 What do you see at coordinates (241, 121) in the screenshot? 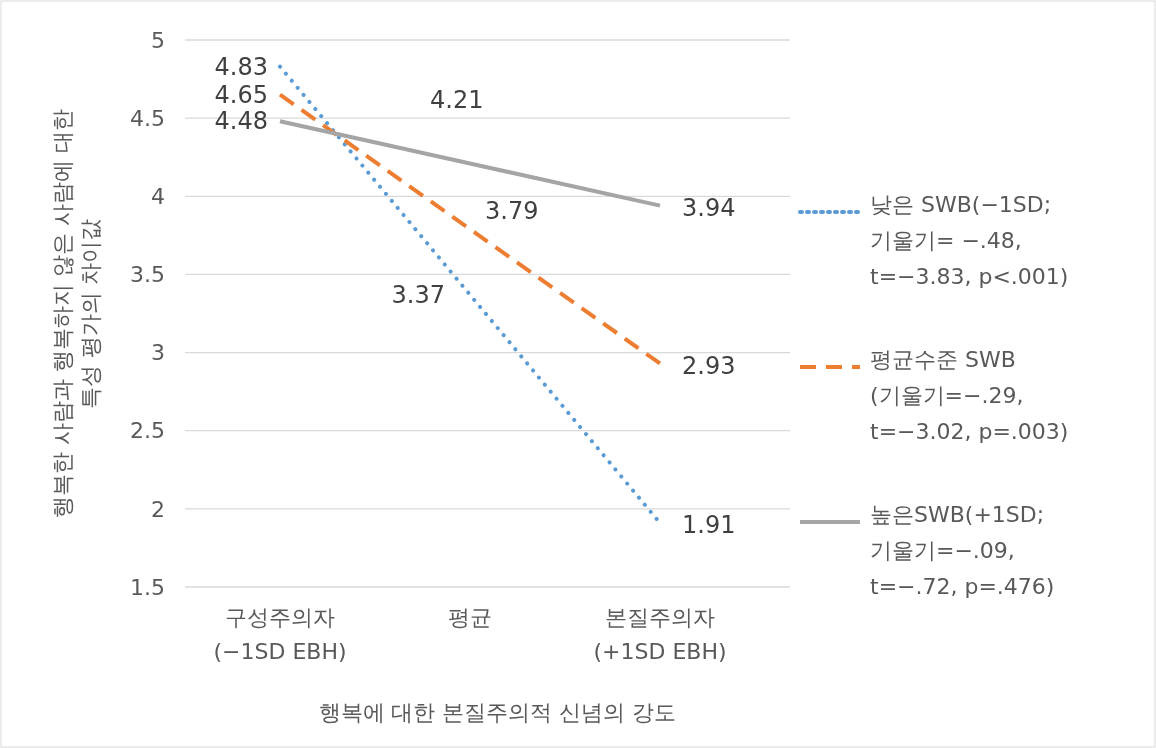
I see `data-label: 4.48` at bounding box center [241, 121].